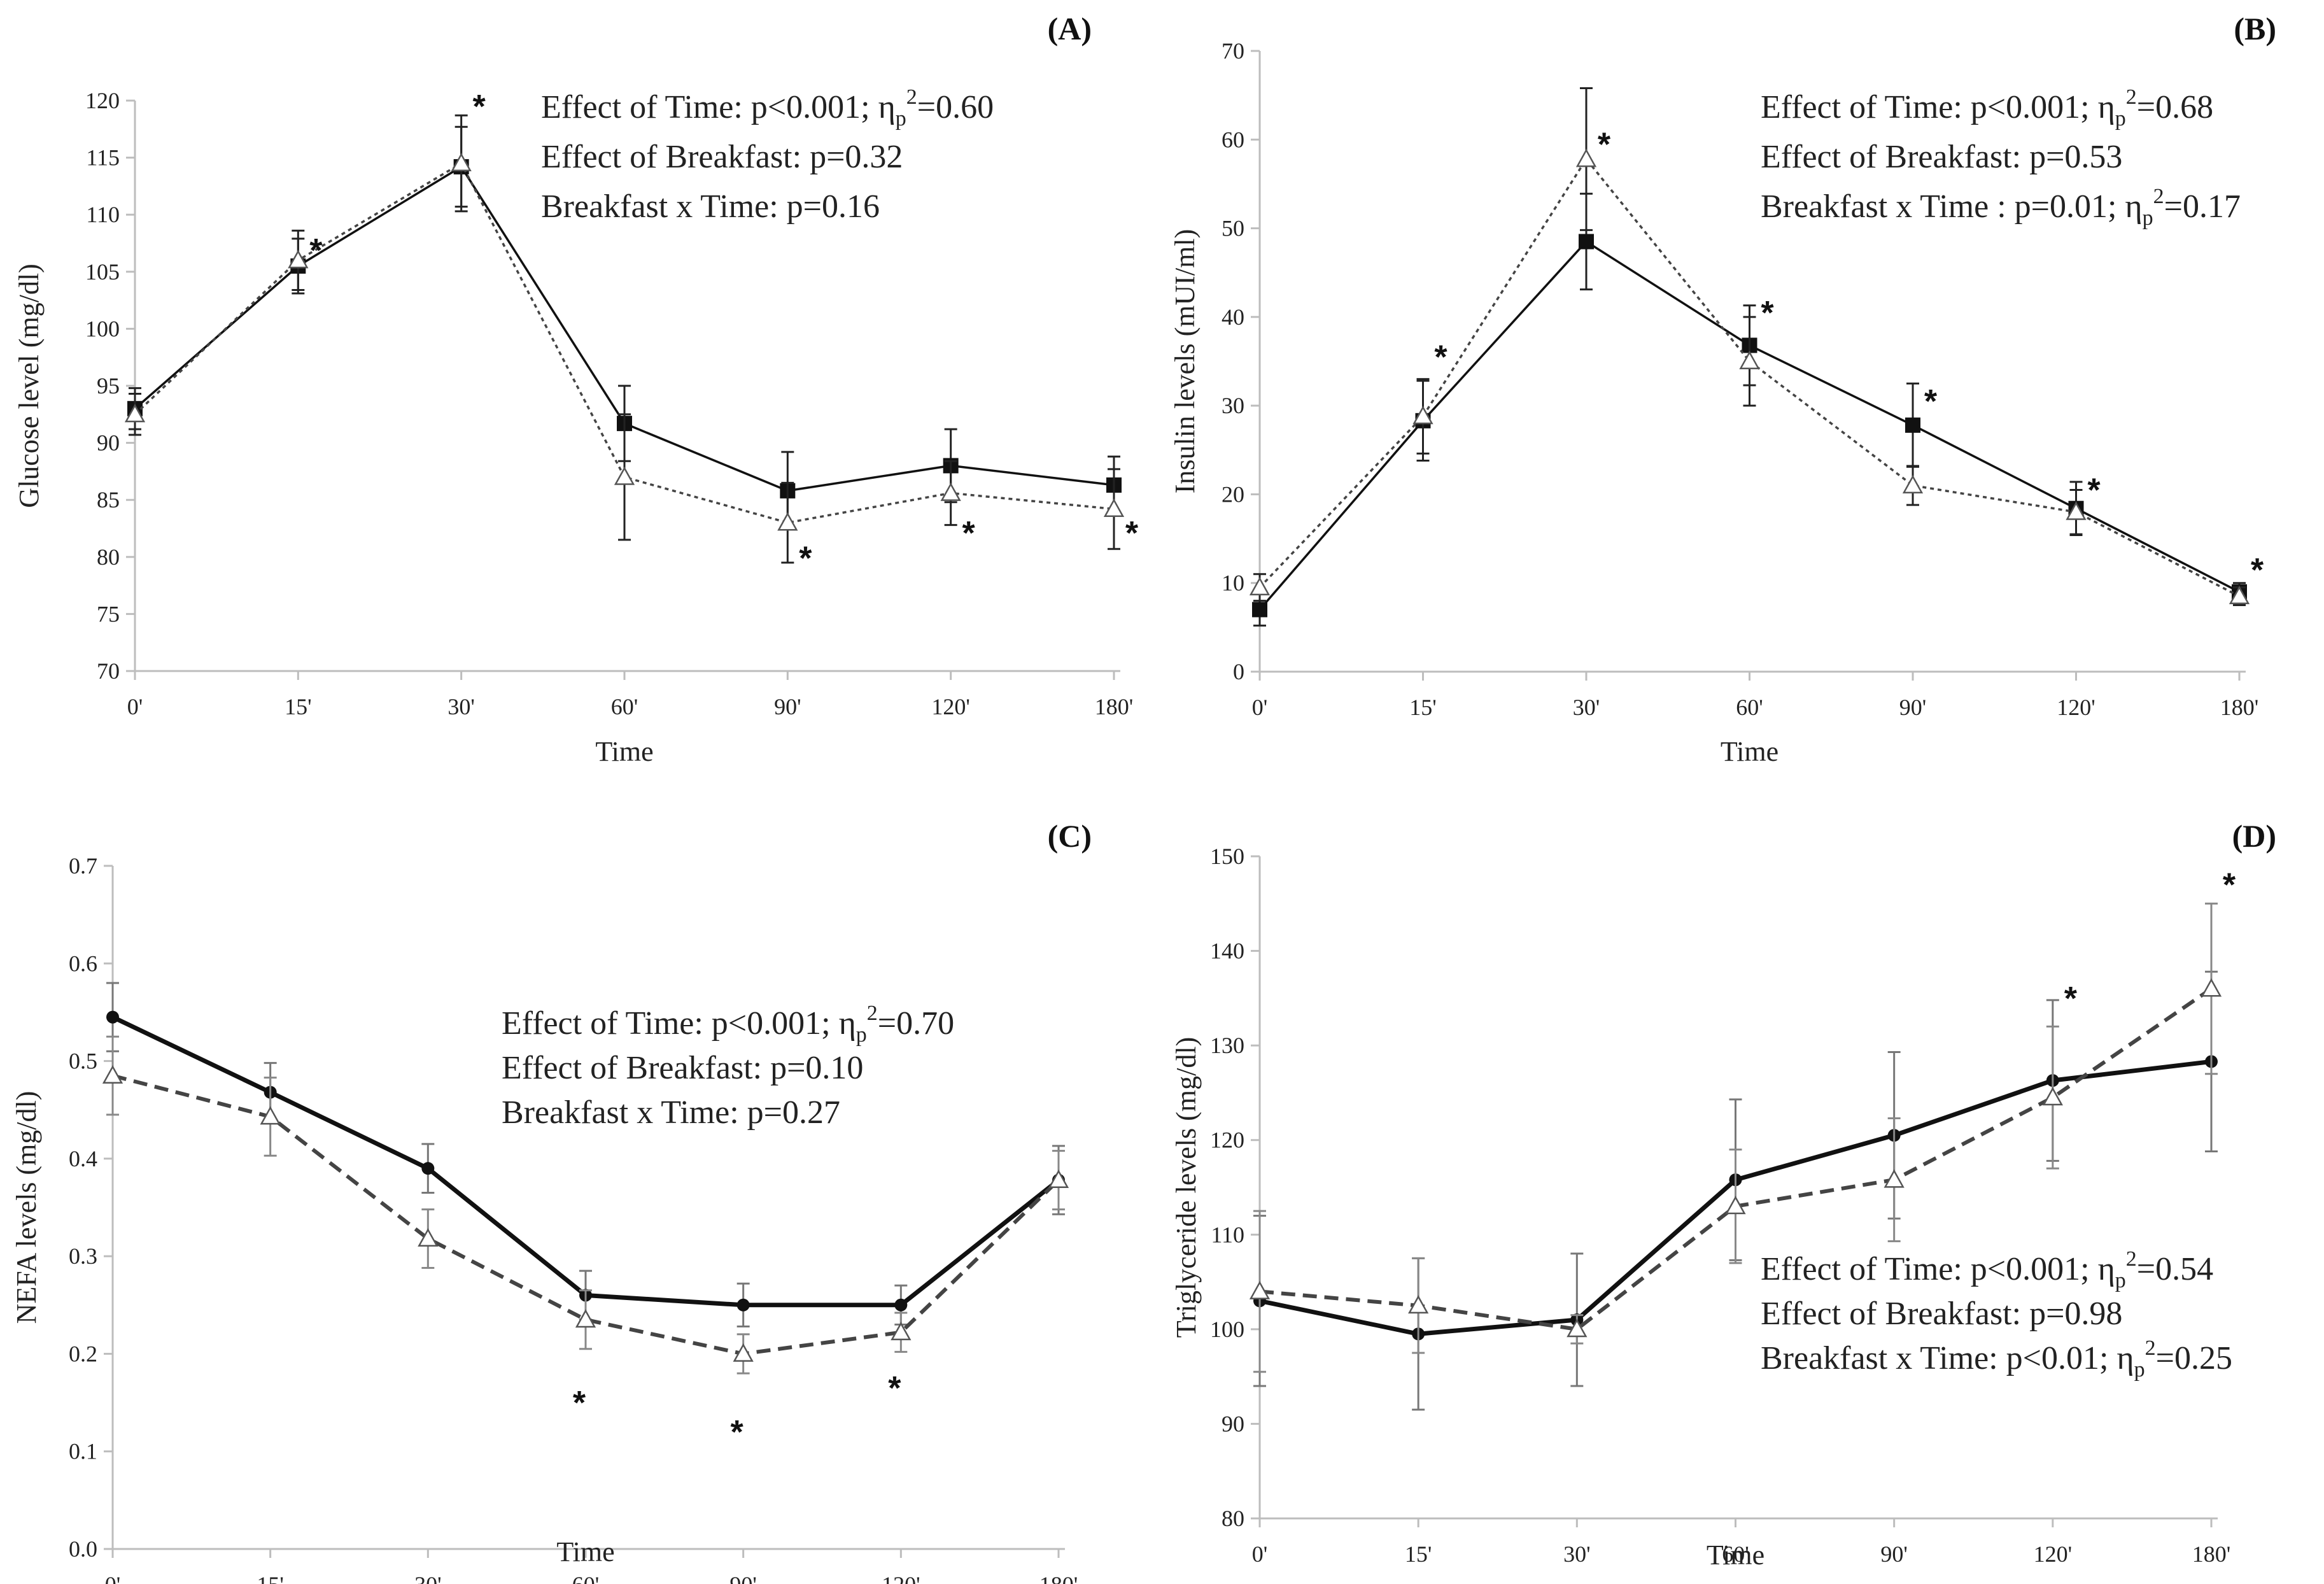 This screenshot has height=1584, width=2324. What do you see at coordinates (83, 866) in the screenshot?
I see `y-tick-label: 0.7` at bounding box center [83, 866].